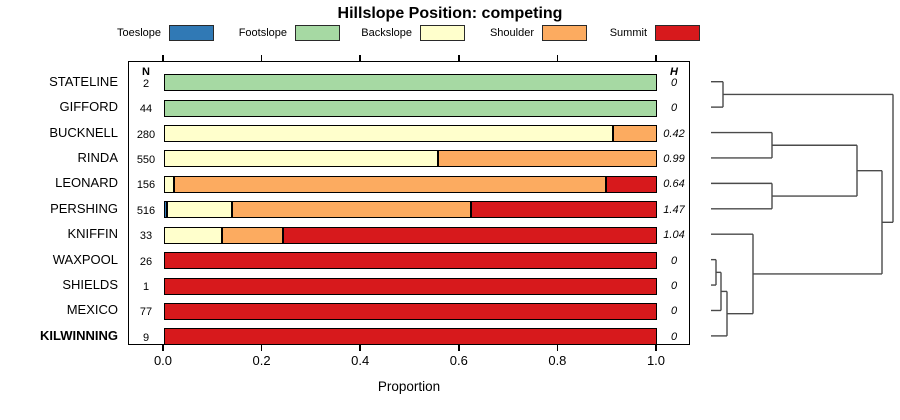 This screenshot has height=420, width=900. Describe the element at coordinates (146, 210) in the screenshot. I see `n-value: 516` at that location.